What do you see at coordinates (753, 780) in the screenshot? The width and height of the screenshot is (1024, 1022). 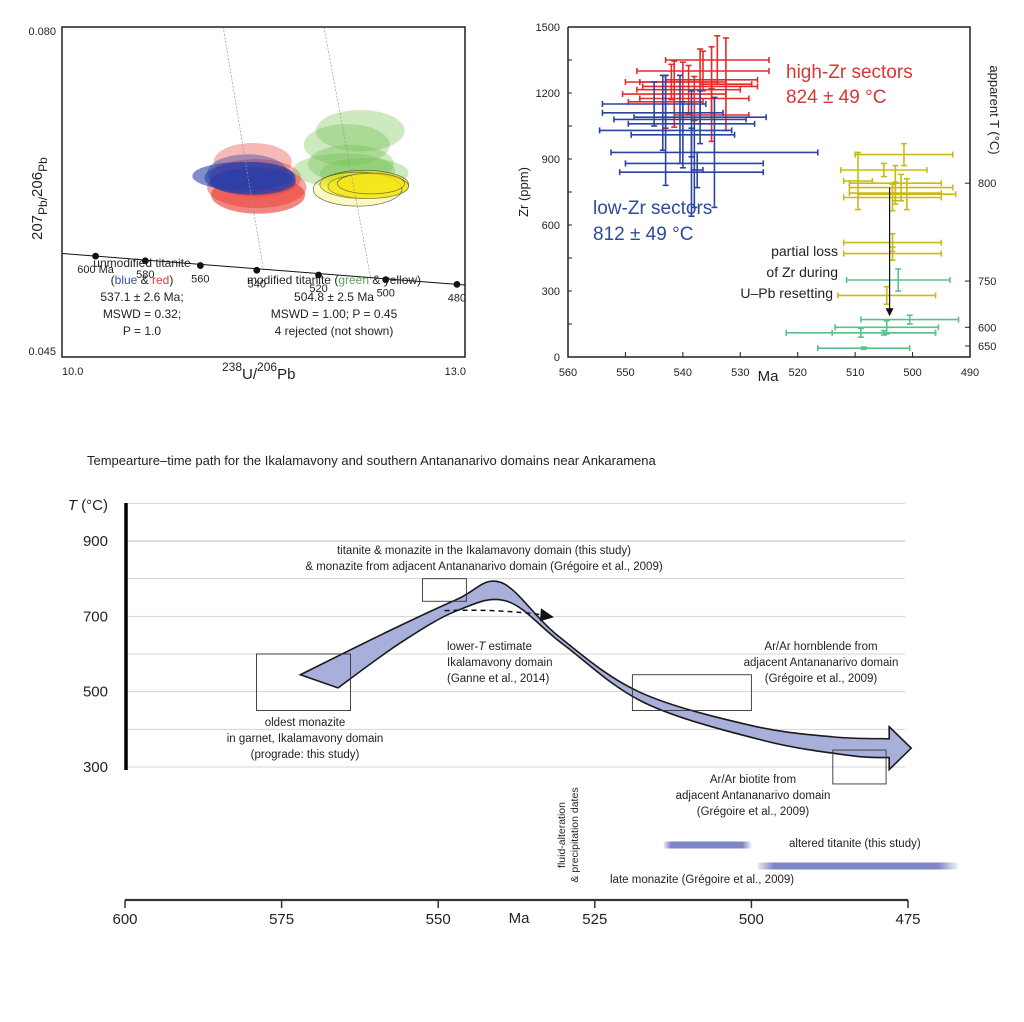 I see `biotite-label: Ar/Ar biotite from` at bounding box center [753, 780].